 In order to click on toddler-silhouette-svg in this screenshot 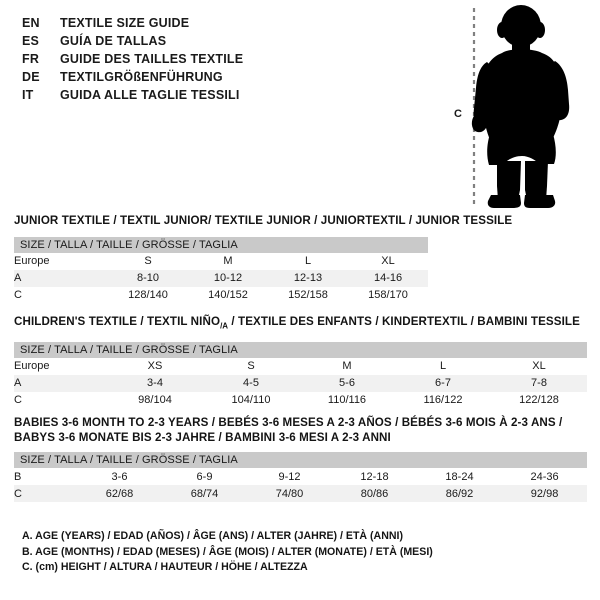, I will do `click(520, 106)`.